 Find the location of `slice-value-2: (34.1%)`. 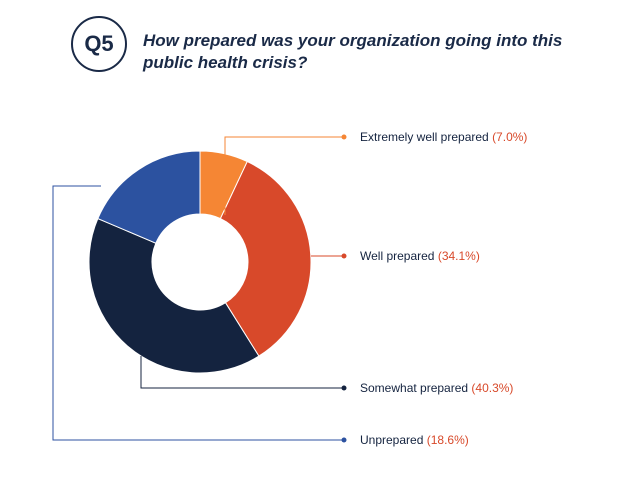

slice-value-2: (34.1%) is located at coordinates (459, 256).